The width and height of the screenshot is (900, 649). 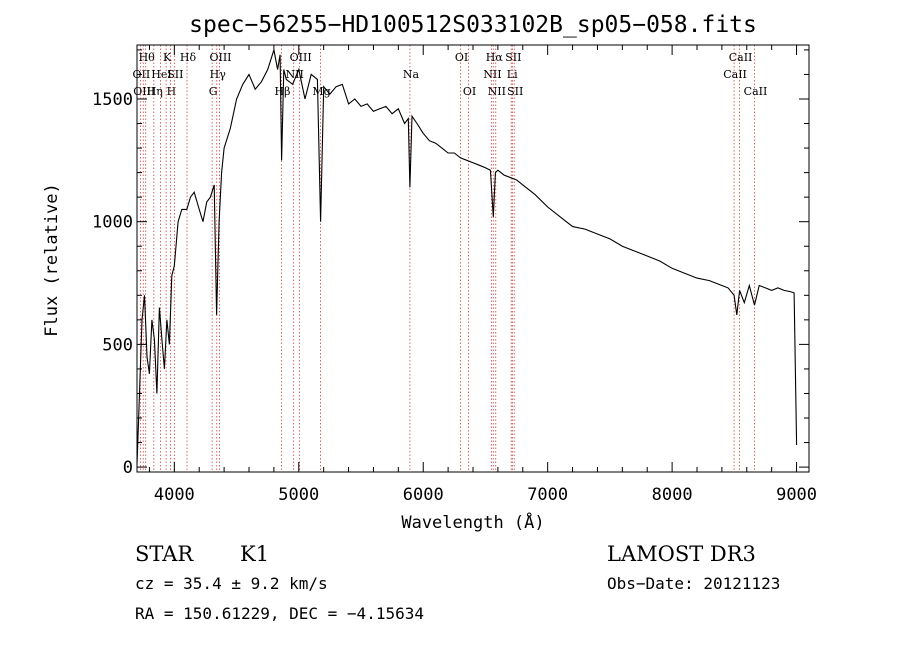 What do you see at coordinates (796, 495) in the screenshot?
I see `x-tick-label: 9000` at bounding box center [796, 495].